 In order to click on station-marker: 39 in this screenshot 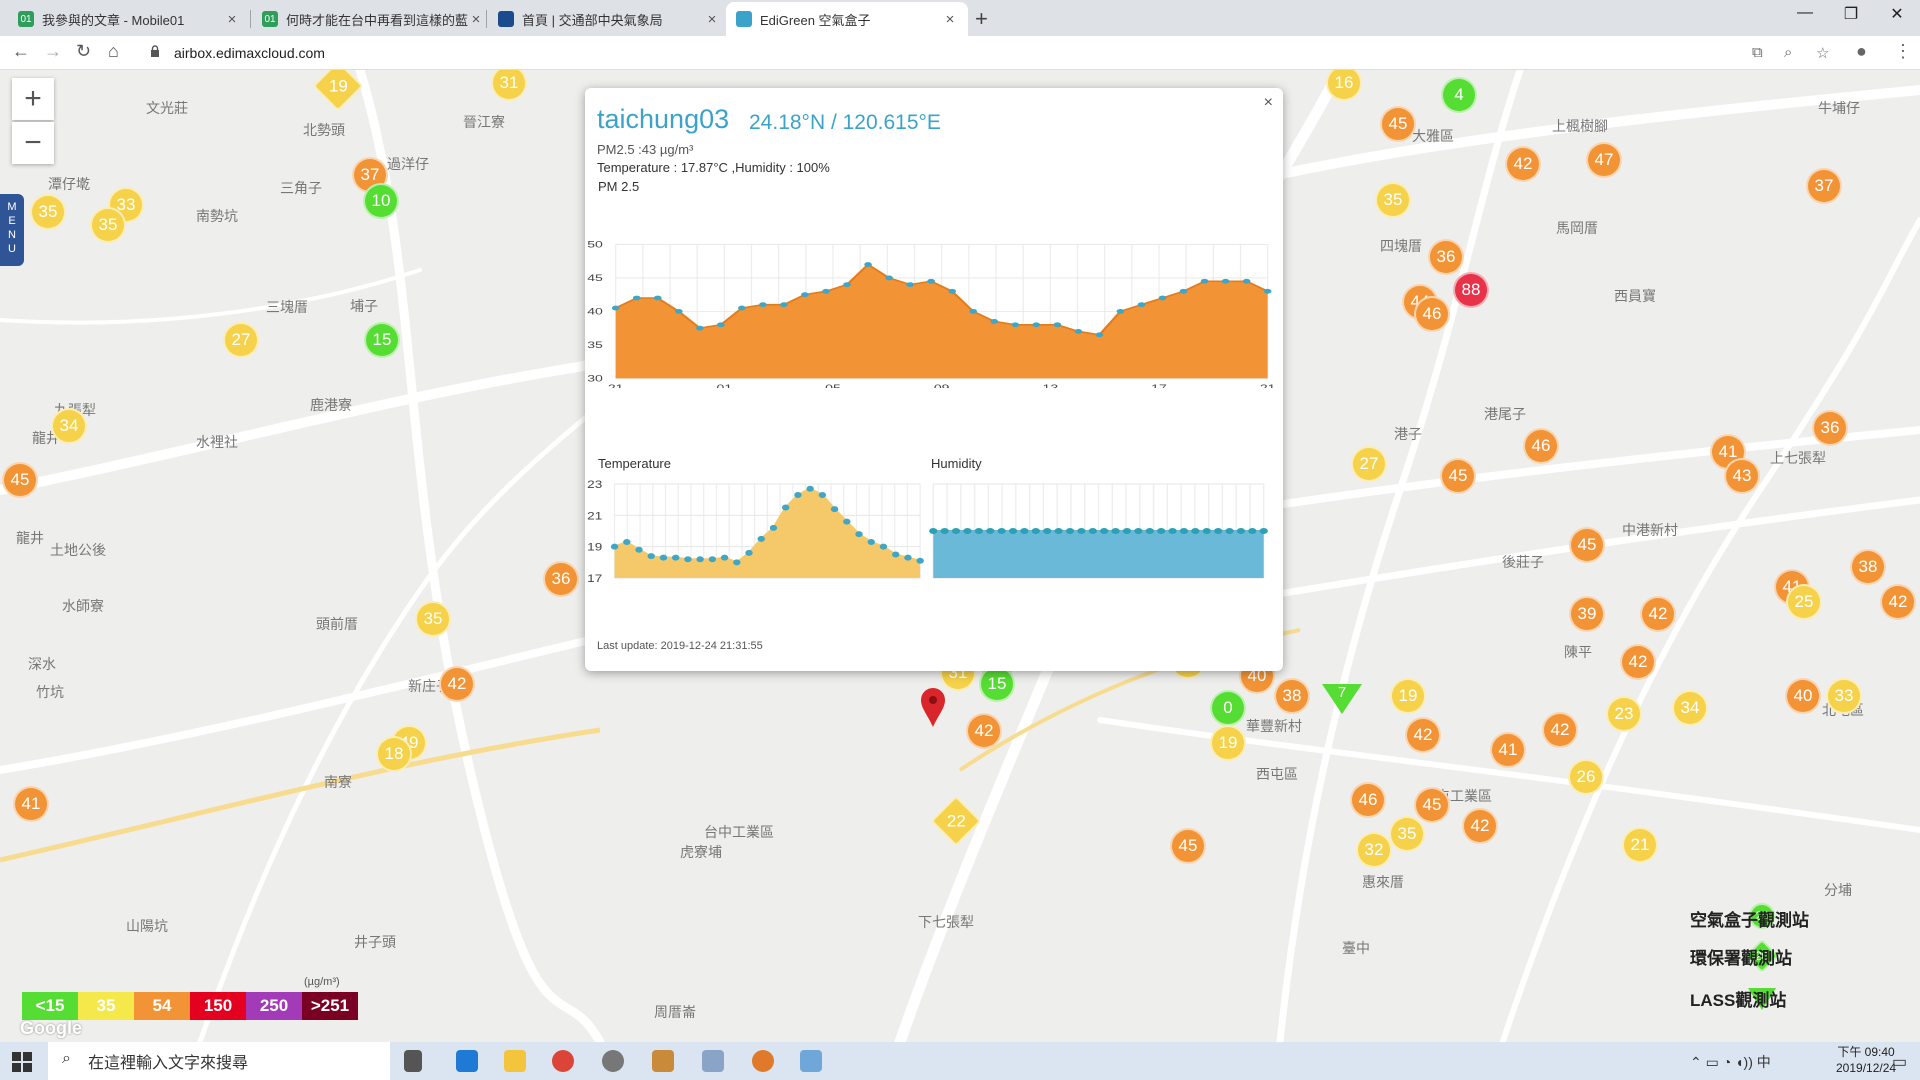, I will do `click(1587, 614)`.